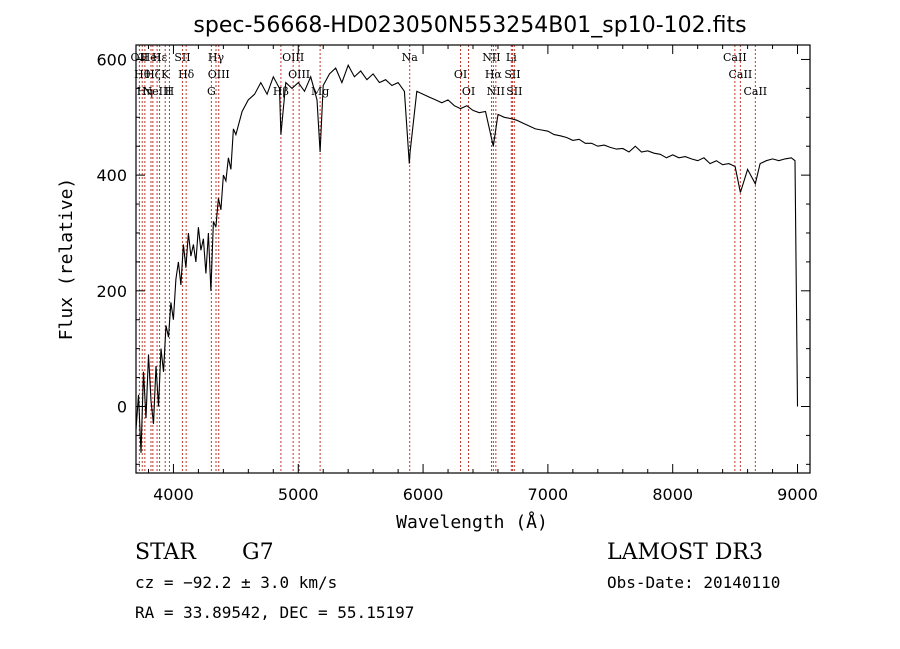 This screenshot has height=649, width=900. Describe the element at coordinates (797, 494) in the screenshot. I see `x-axis-tick-label: 9000` at that location.